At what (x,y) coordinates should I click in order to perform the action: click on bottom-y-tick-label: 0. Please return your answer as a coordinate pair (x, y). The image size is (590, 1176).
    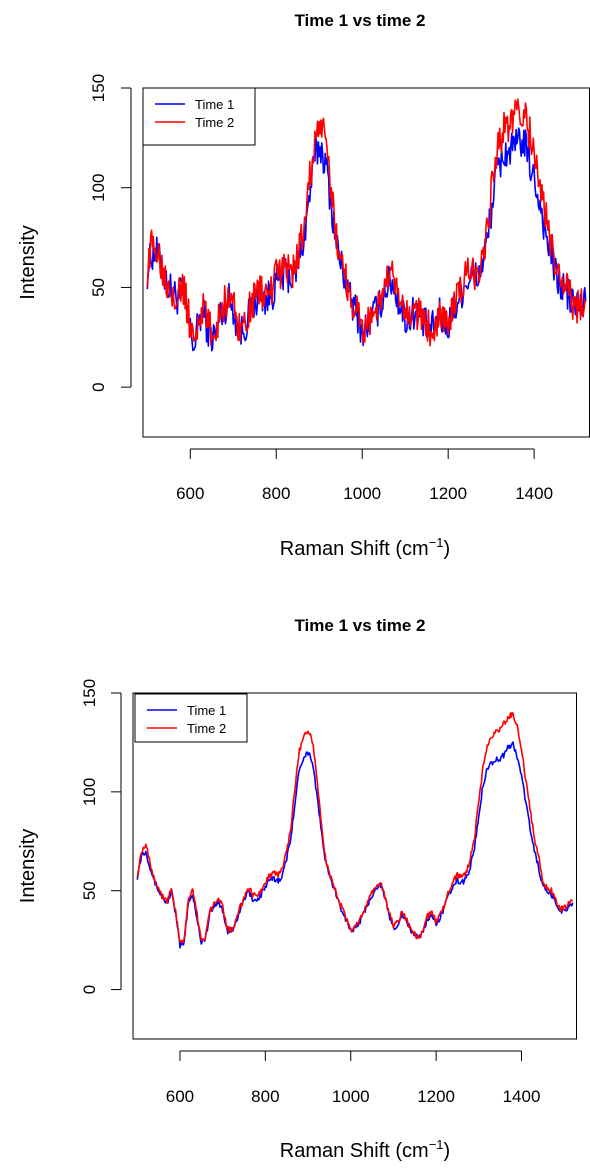
    Looking at the image, I should click on (89, 989).